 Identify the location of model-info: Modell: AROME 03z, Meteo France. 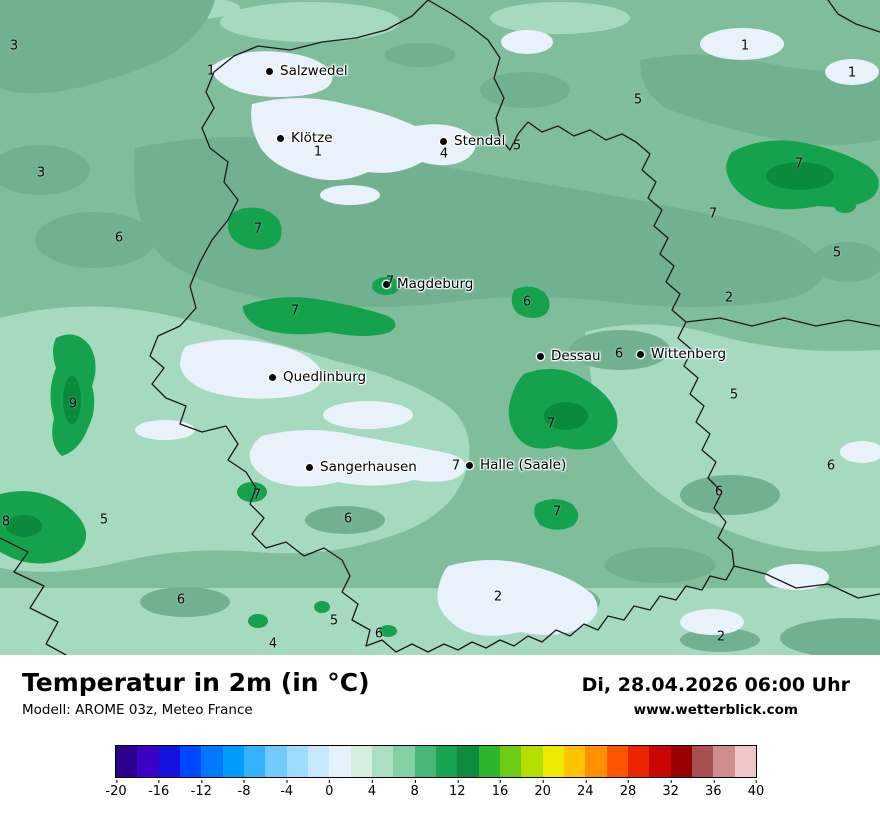
(137, 710).